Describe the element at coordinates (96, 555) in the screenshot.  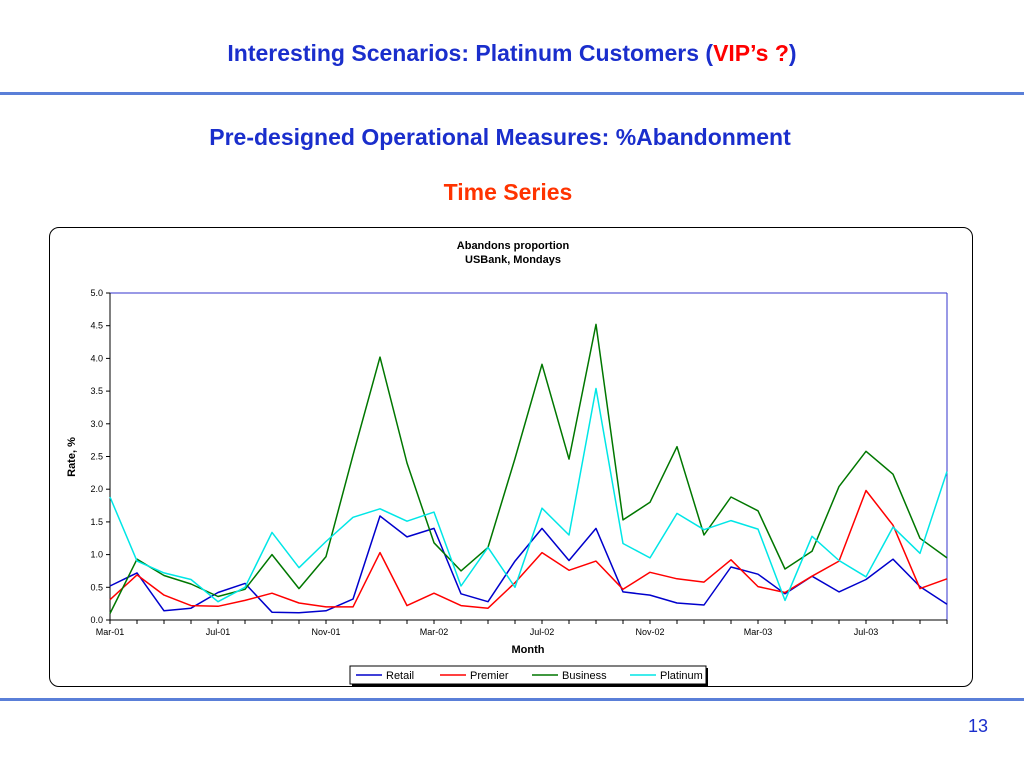
I see `y-tick-label: 1.0` at that location.